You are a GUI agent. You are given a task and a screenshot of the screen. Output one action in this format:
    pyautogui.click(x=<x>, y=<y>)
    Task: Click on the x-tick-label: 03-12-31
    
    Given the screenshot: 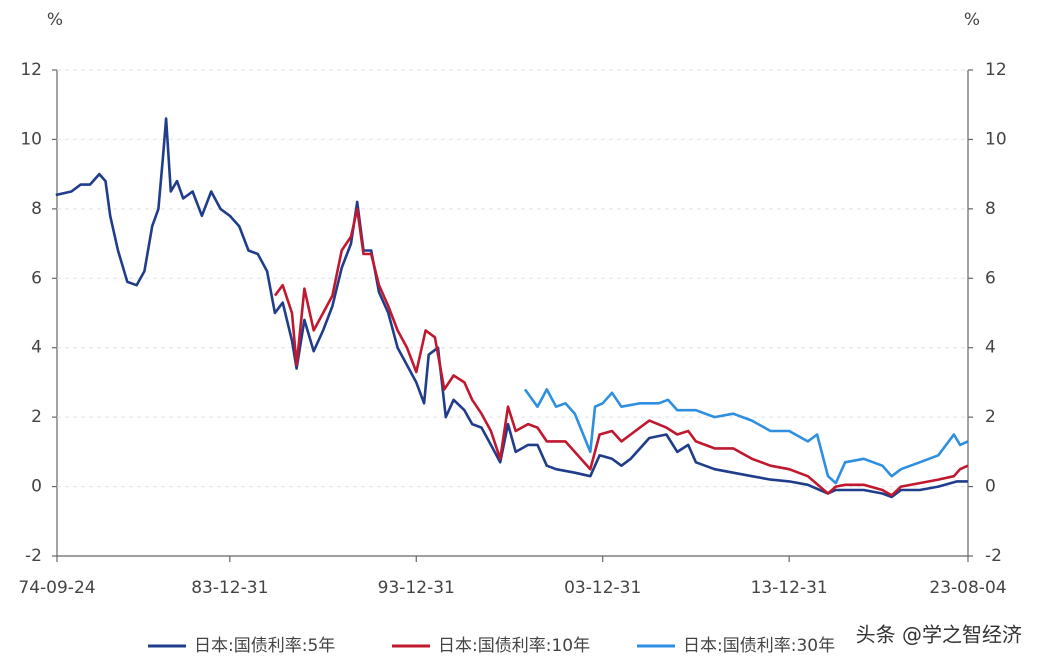 What is the action you would take?
    pyautogui.click(x=602, y=588)
    